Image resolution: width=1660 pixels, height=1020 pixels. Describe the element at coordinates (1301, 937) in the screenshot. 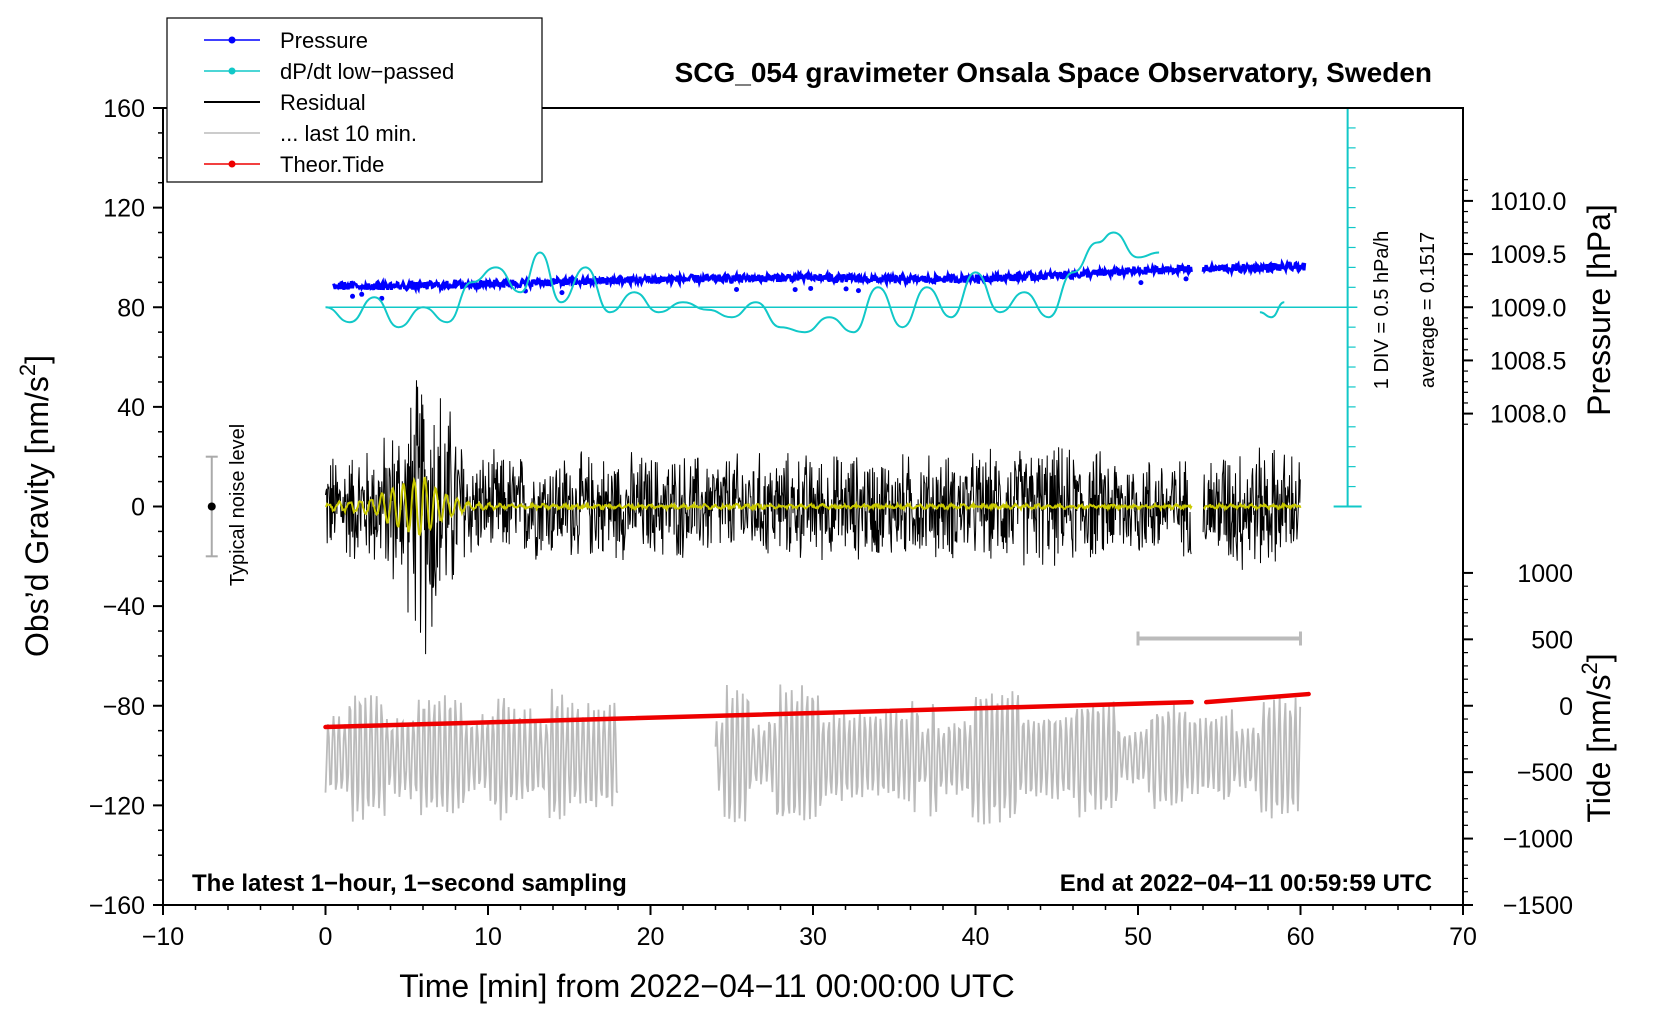

I see `x-tick-label: 60` at that location.